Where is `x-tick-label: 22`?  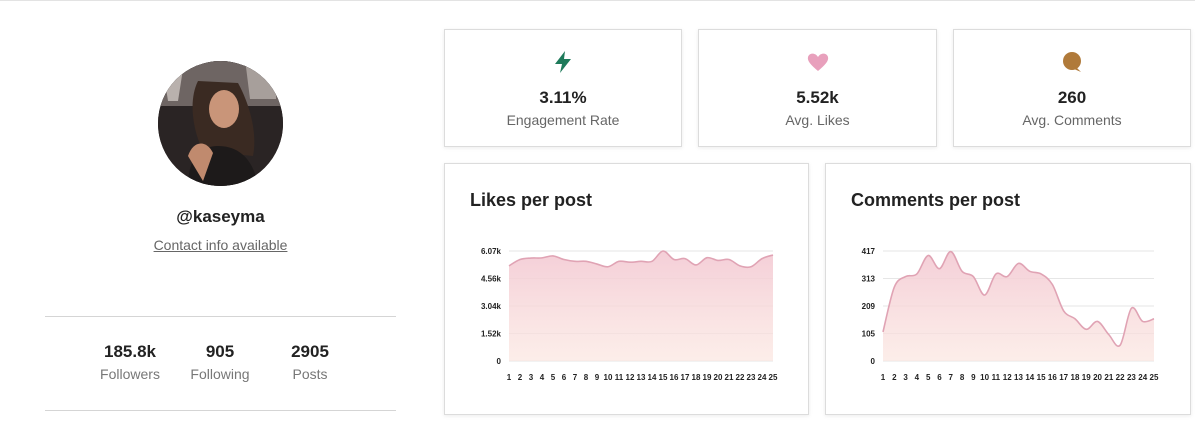
x-tick-label: 22 is located at coordinates (740, 377).